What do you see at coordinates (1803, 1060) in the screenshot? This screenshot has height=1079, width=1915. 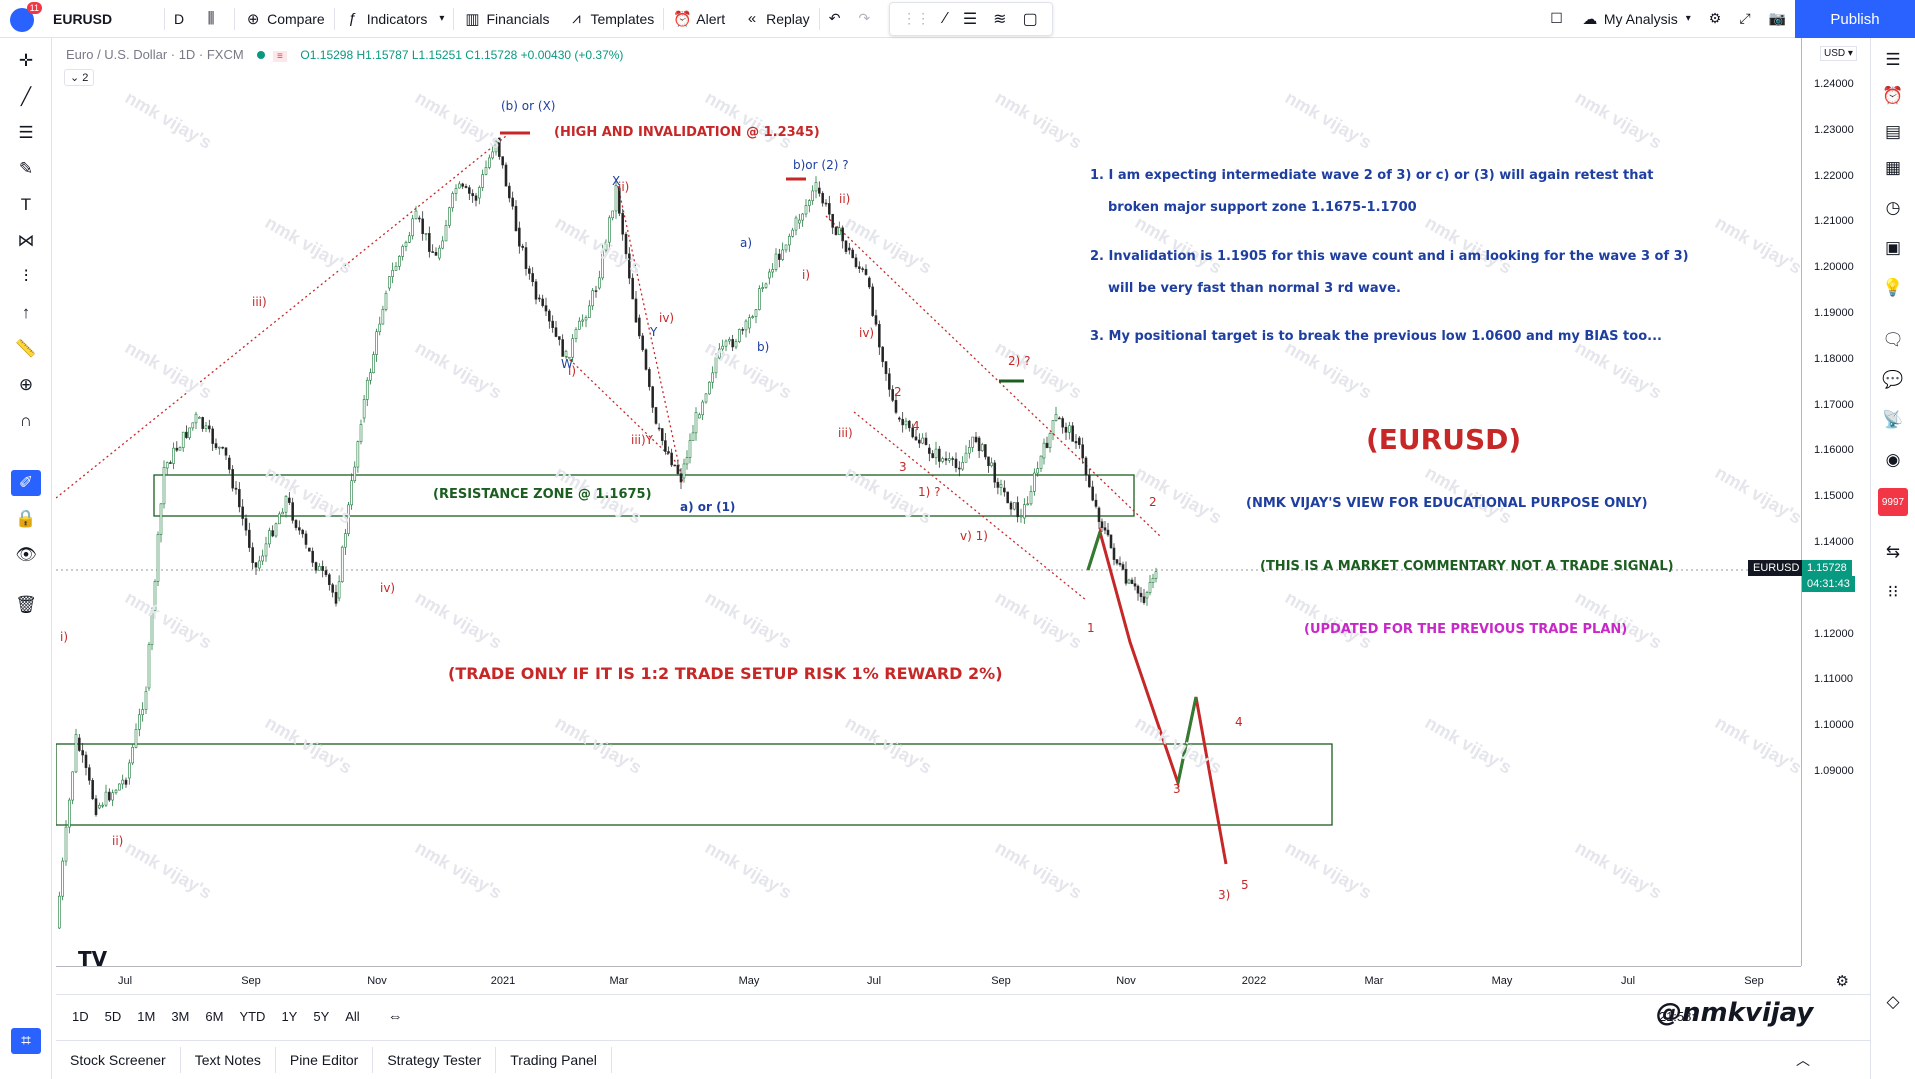 I see `collapse-panel-icon: ︿` at bounding box center [1803, 1060].